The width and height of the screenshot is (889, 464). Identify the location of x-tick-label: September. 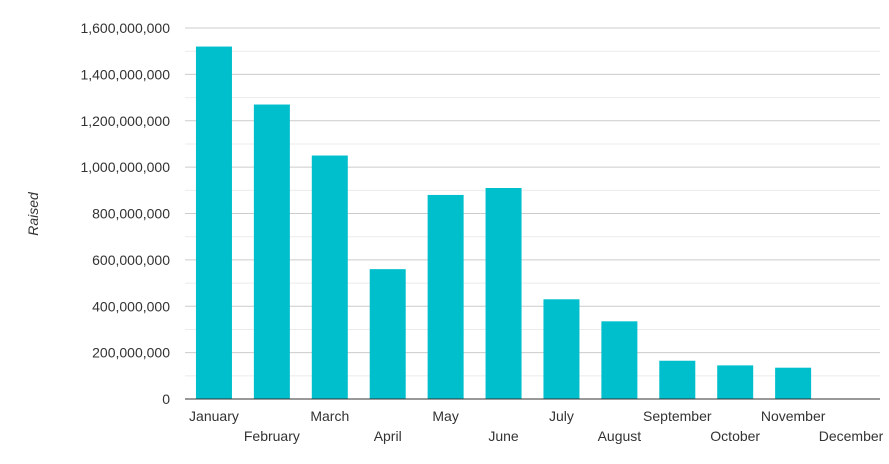
(677, 416).